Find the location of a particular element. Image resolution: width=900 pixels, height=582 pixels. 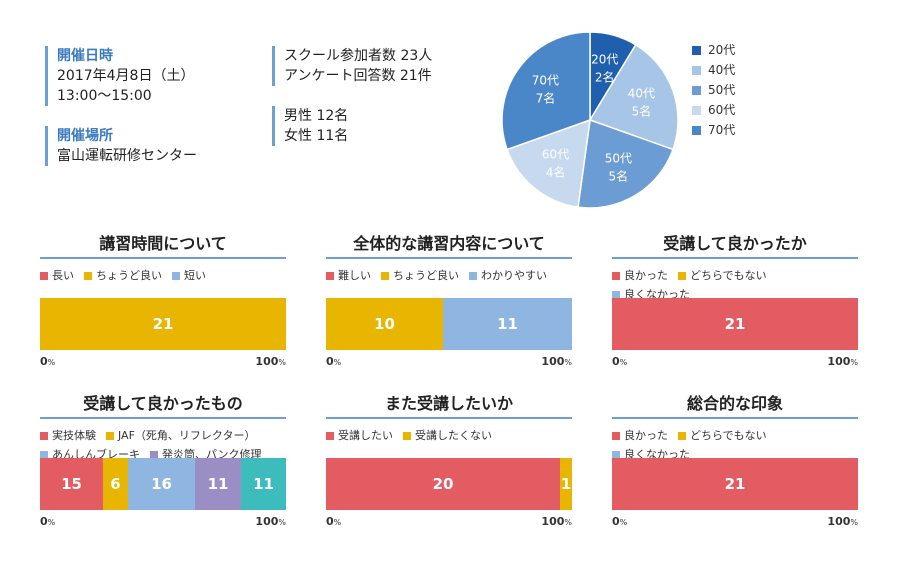

legend-label: 良くなかった is located at coordinates (657, 454).